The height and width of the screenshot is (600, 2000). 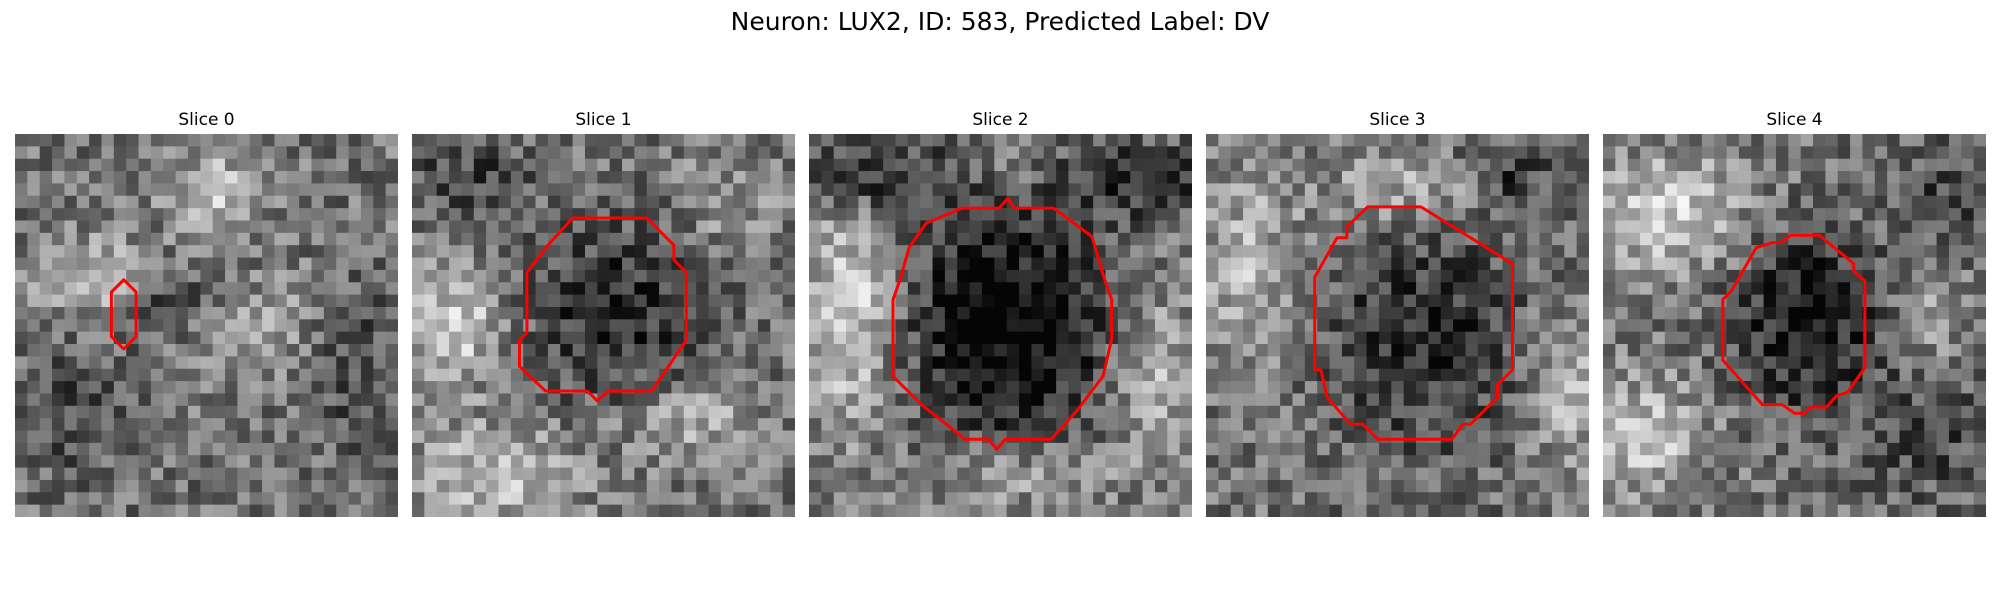 What do you see at coordinates (1000, 120) in the screenshot?
I see `slice-title: Slice 2` at bounding box center [1000, 120].